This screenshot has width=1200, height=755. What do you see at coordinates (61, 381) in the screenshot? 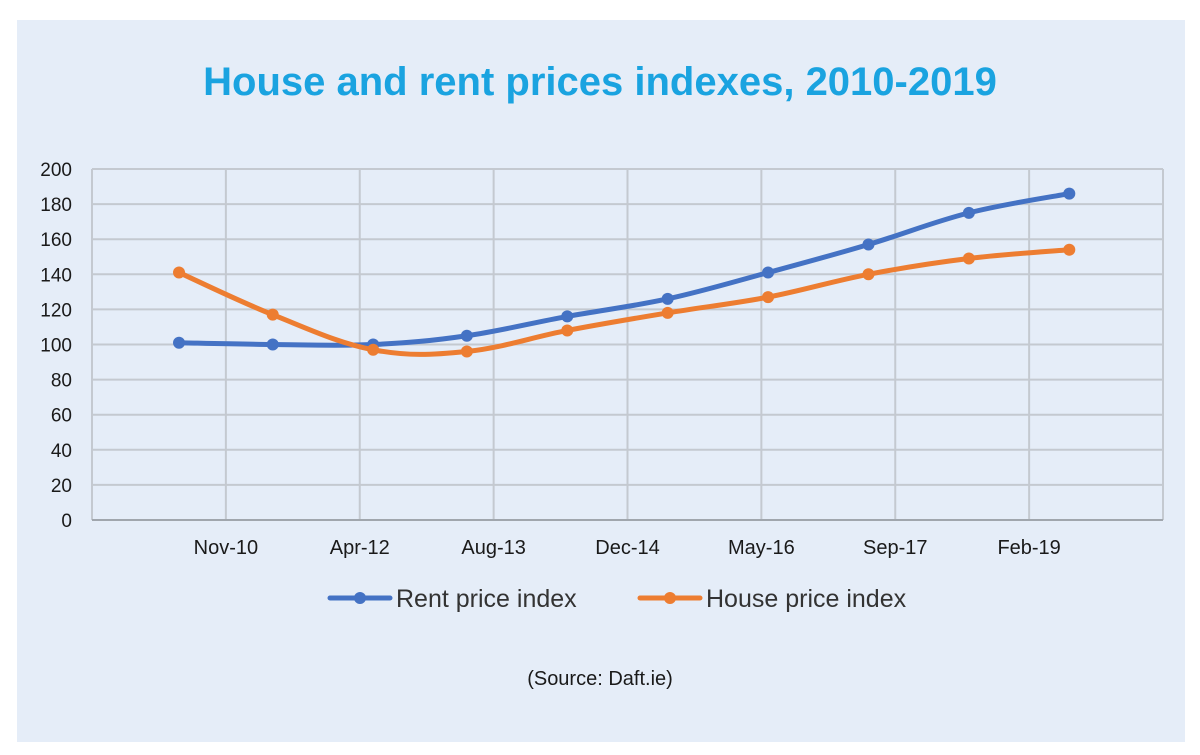
I see `y-tick-label: 80` at bounding box center [61, 381].